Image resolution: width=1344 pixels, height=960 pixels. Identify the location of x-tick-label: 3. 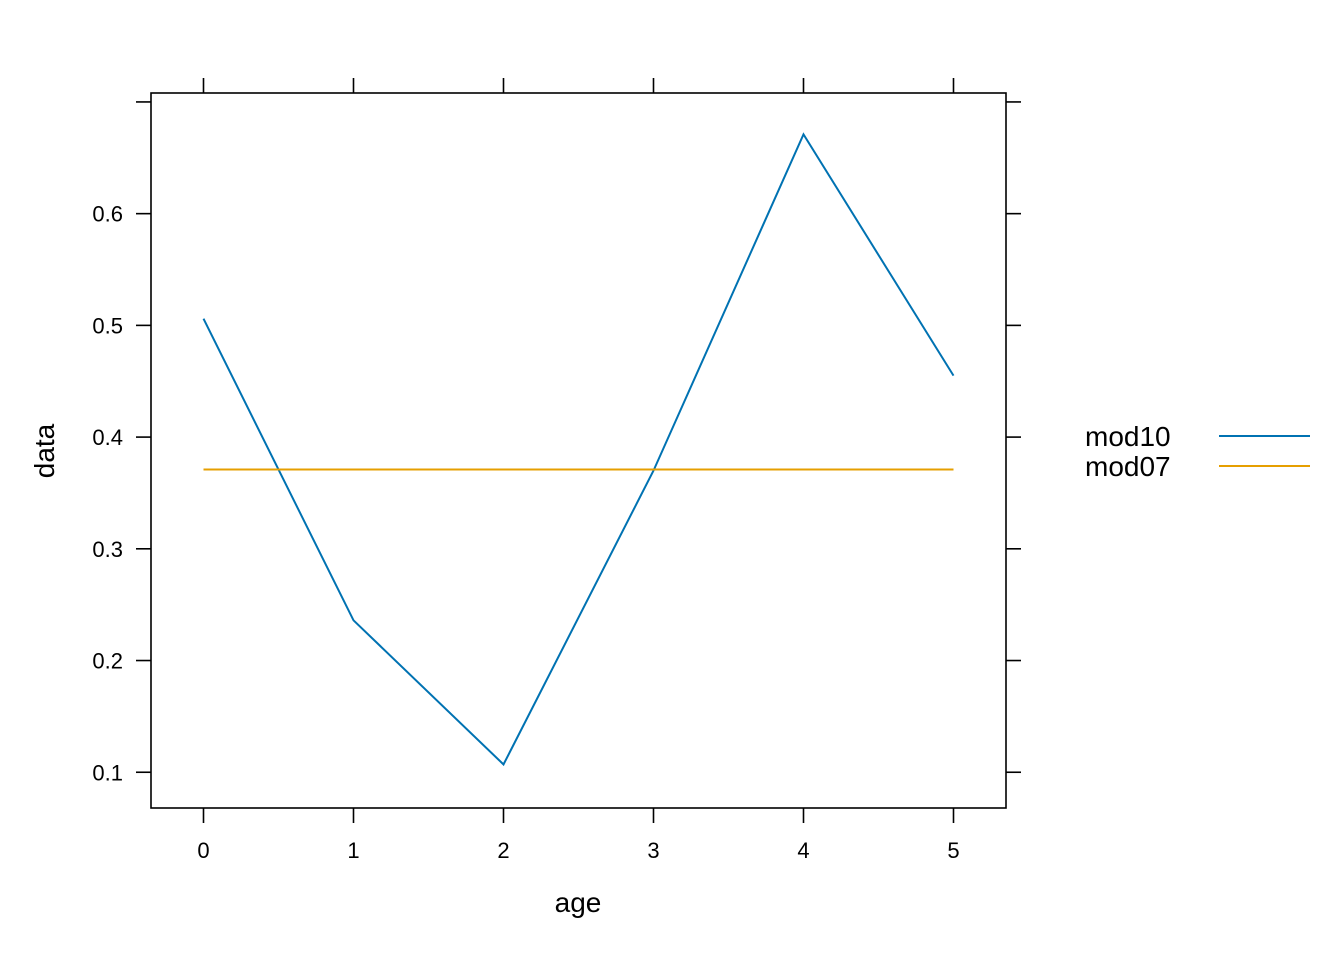
(653, 850).